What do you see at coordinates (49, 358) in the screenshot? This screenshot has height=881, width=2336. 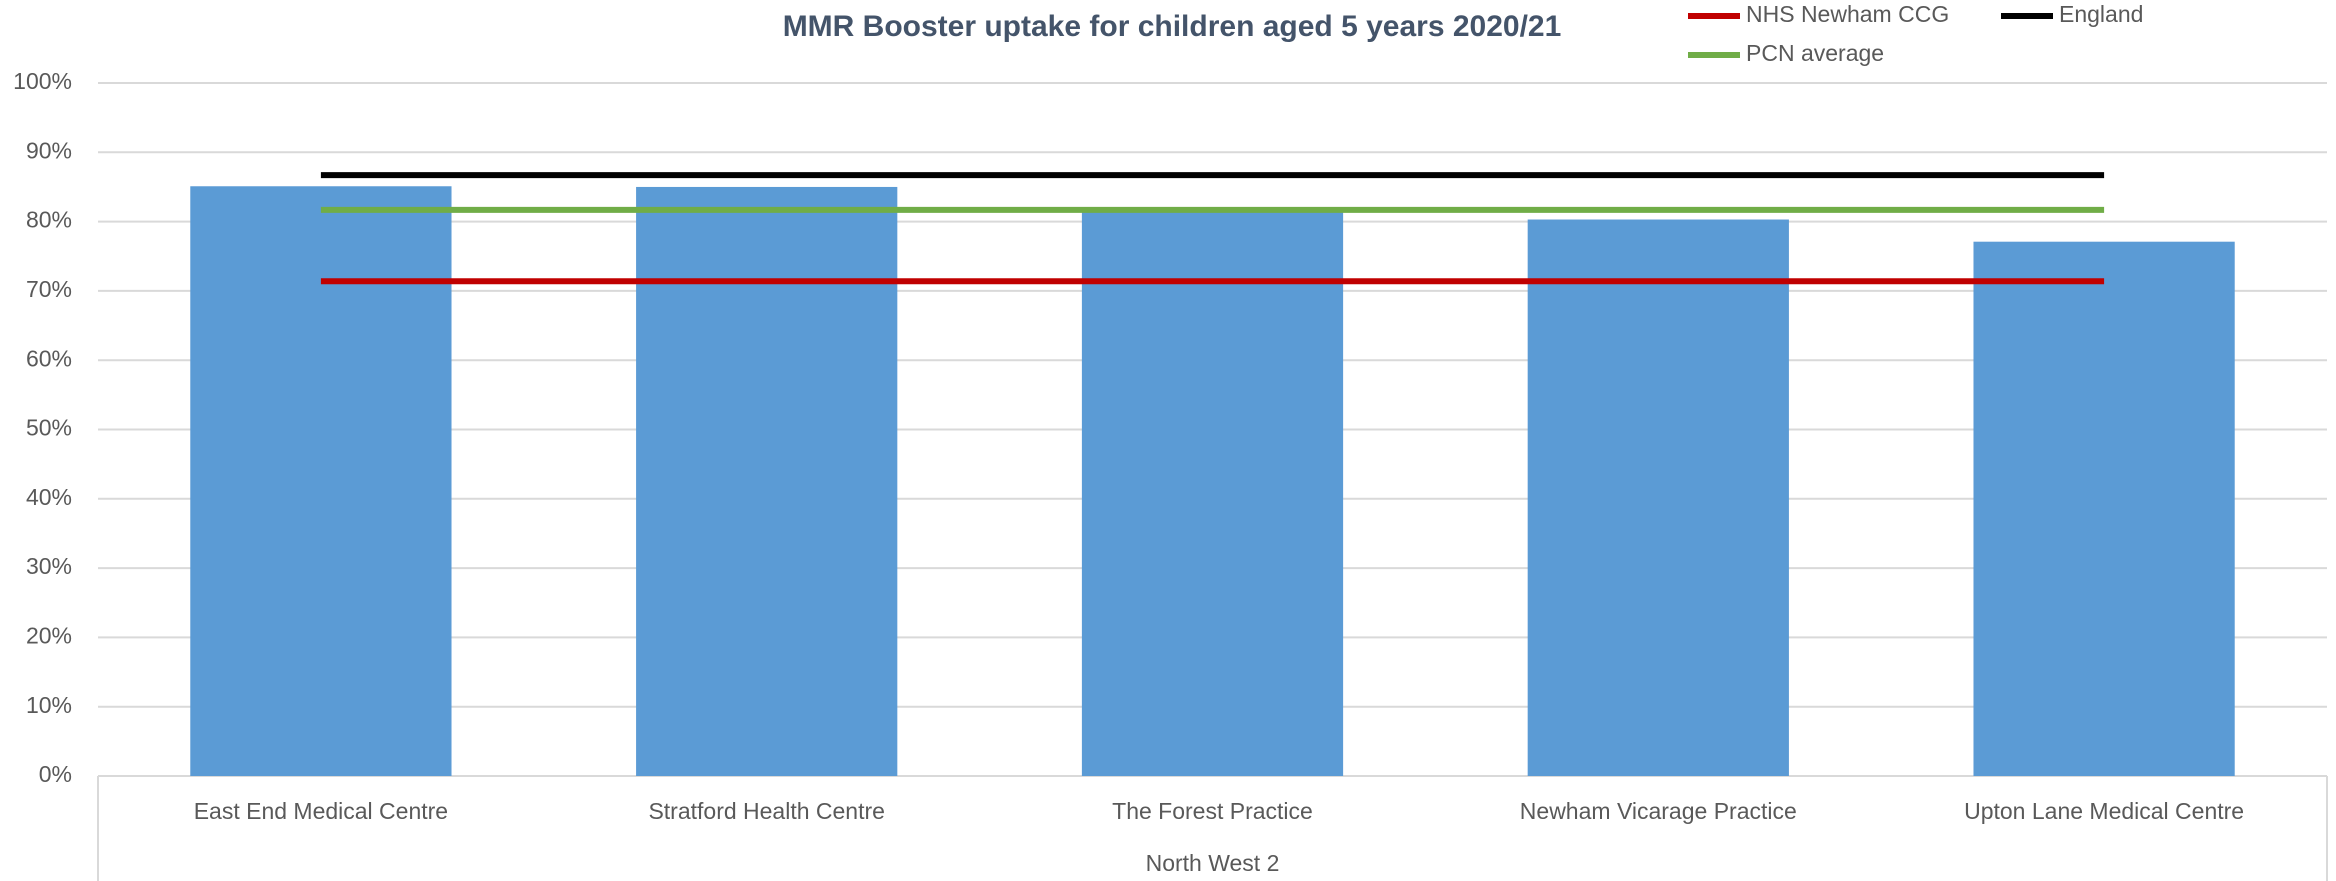 I see `y-tick-label: 60%` at bounding box center [49, 358].